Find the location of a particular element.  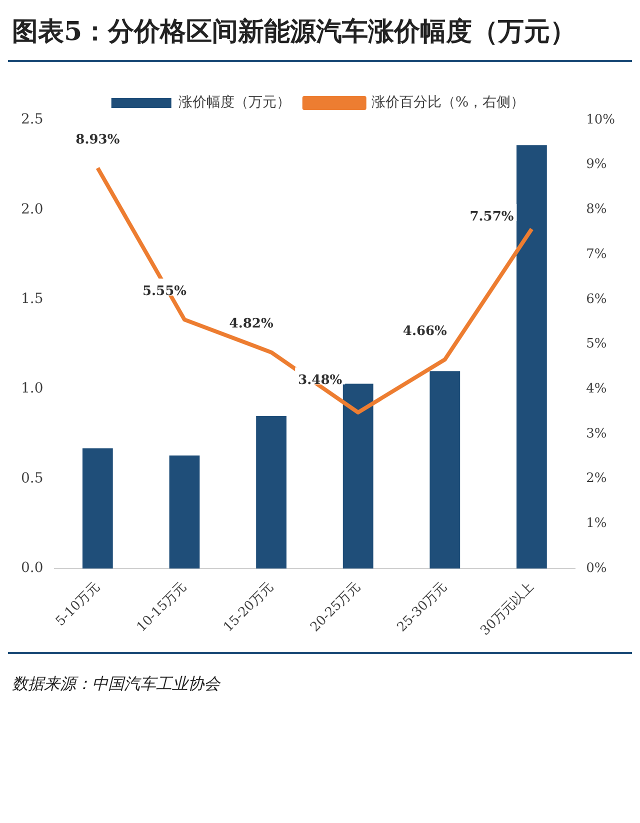

y-tick-label: 1.5 is located at coordinates (32, 299).